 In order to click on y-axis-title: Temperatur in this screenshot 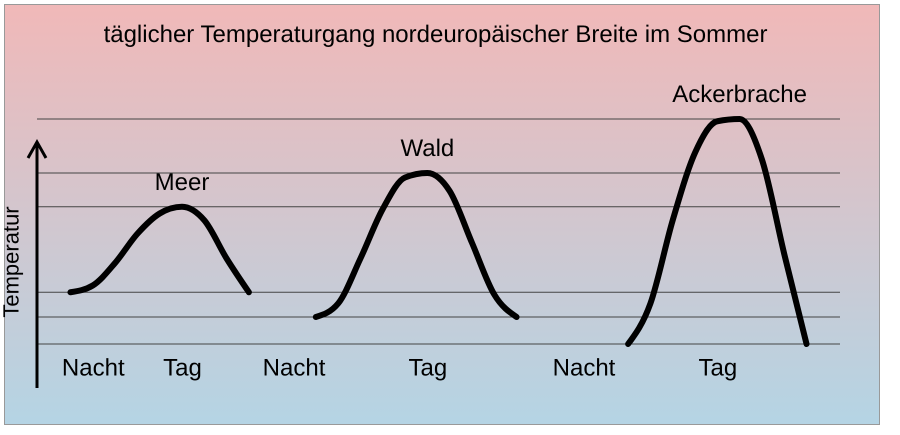, I will do `click(12, 262)`.